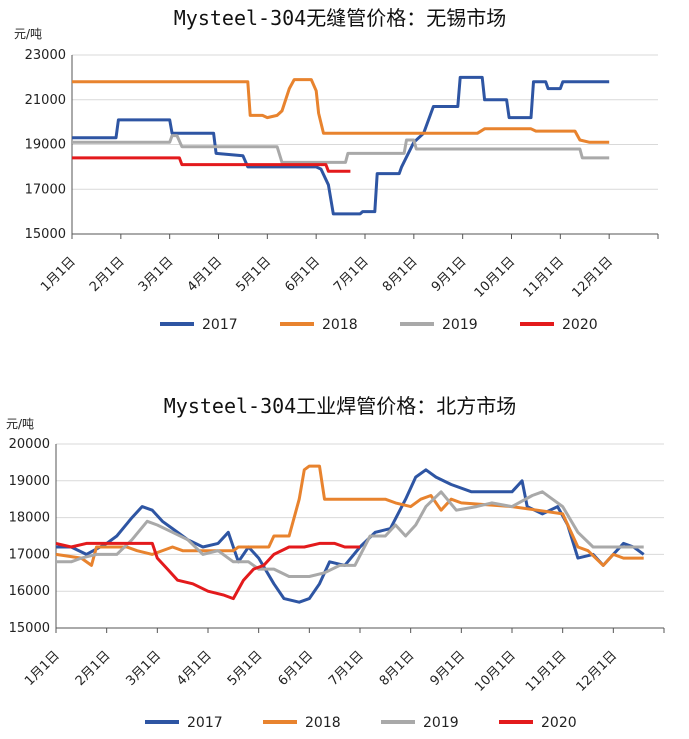 The width and height of the screenshot is (689, 739). Describe the element at coordinates (340, 18) in the screenshot. I see `chart-1-title: Mysteel-304无缝管价格：无锡市场` at that location.